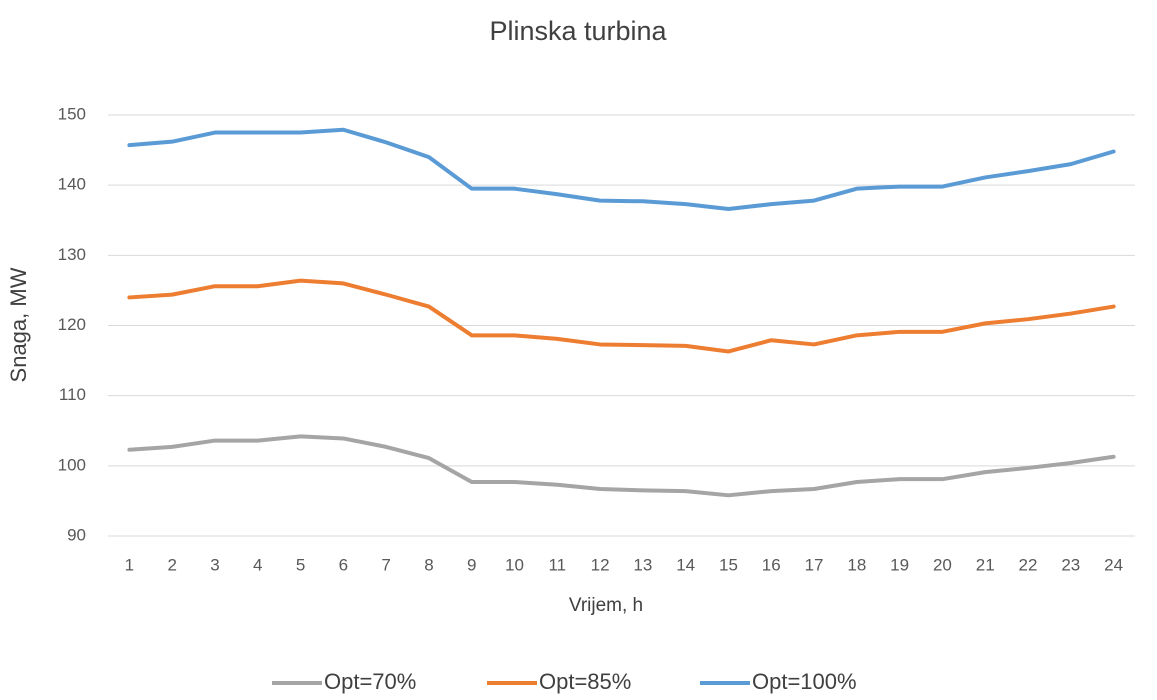  Describe the element at coordinates (471, 564) in the screenshot. I see `x-tick-label: 9` at that location.